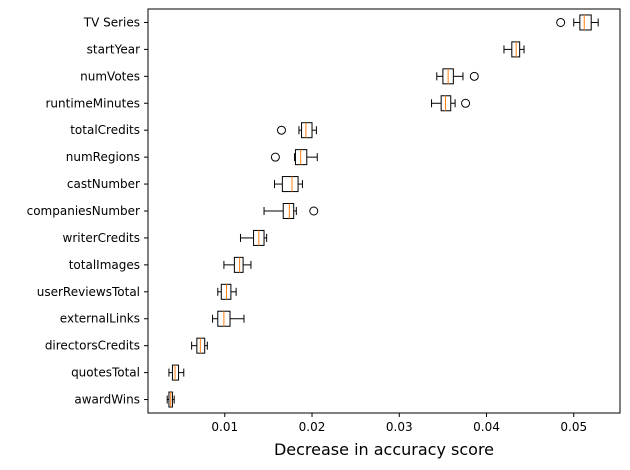 The height and width of the screenshot is (470, 630). Describe the element at coordinates (111, 22) in the screenshot. I see `y-tick-label: TV Series` at that location.